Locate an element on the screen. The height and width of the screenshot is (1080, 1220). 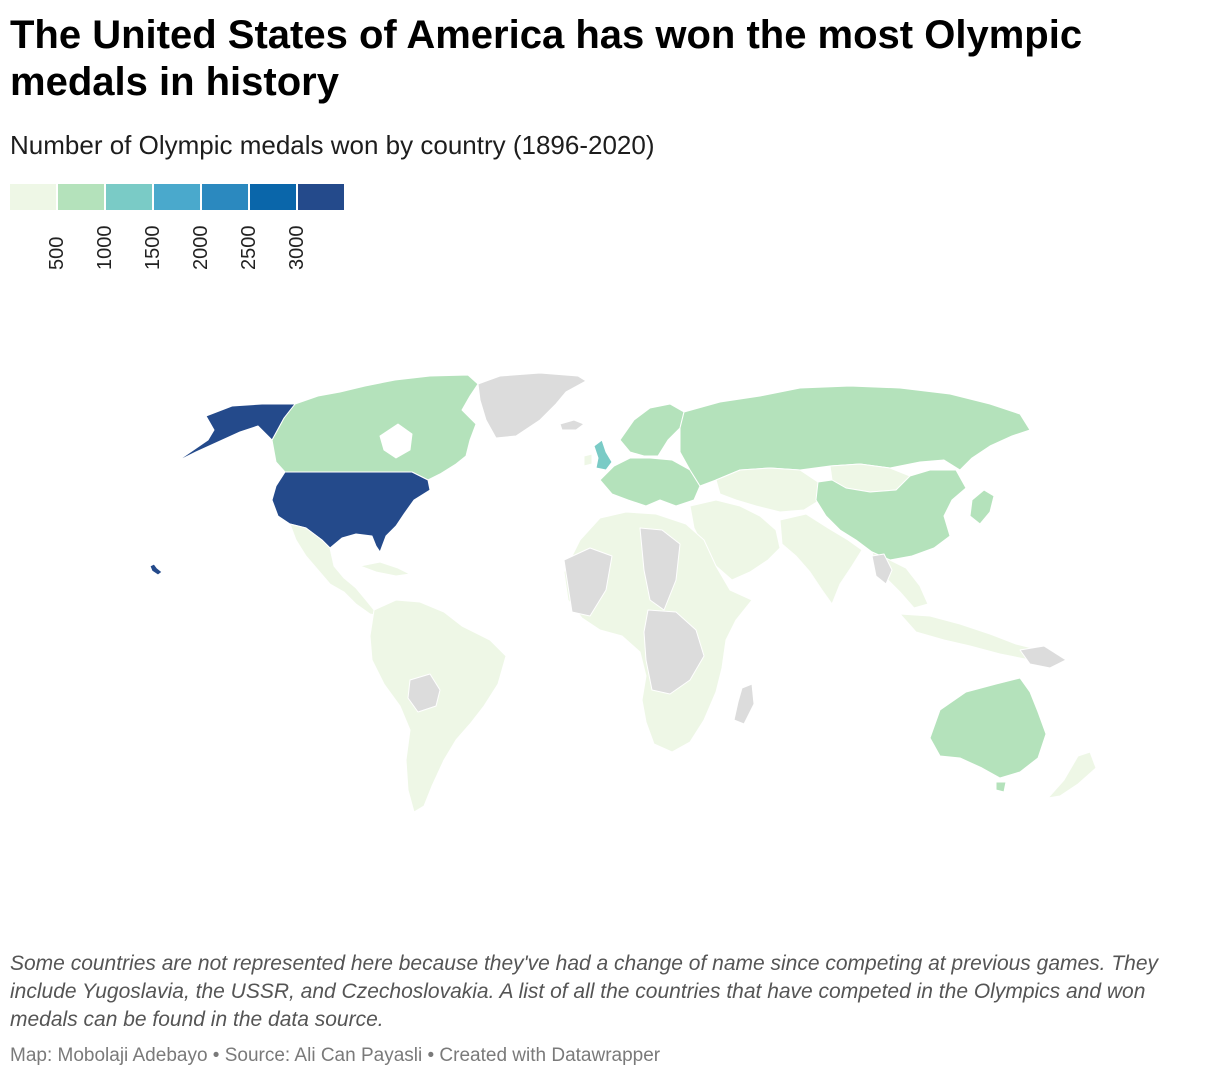
region-russia is located at coordinates (855, 436).